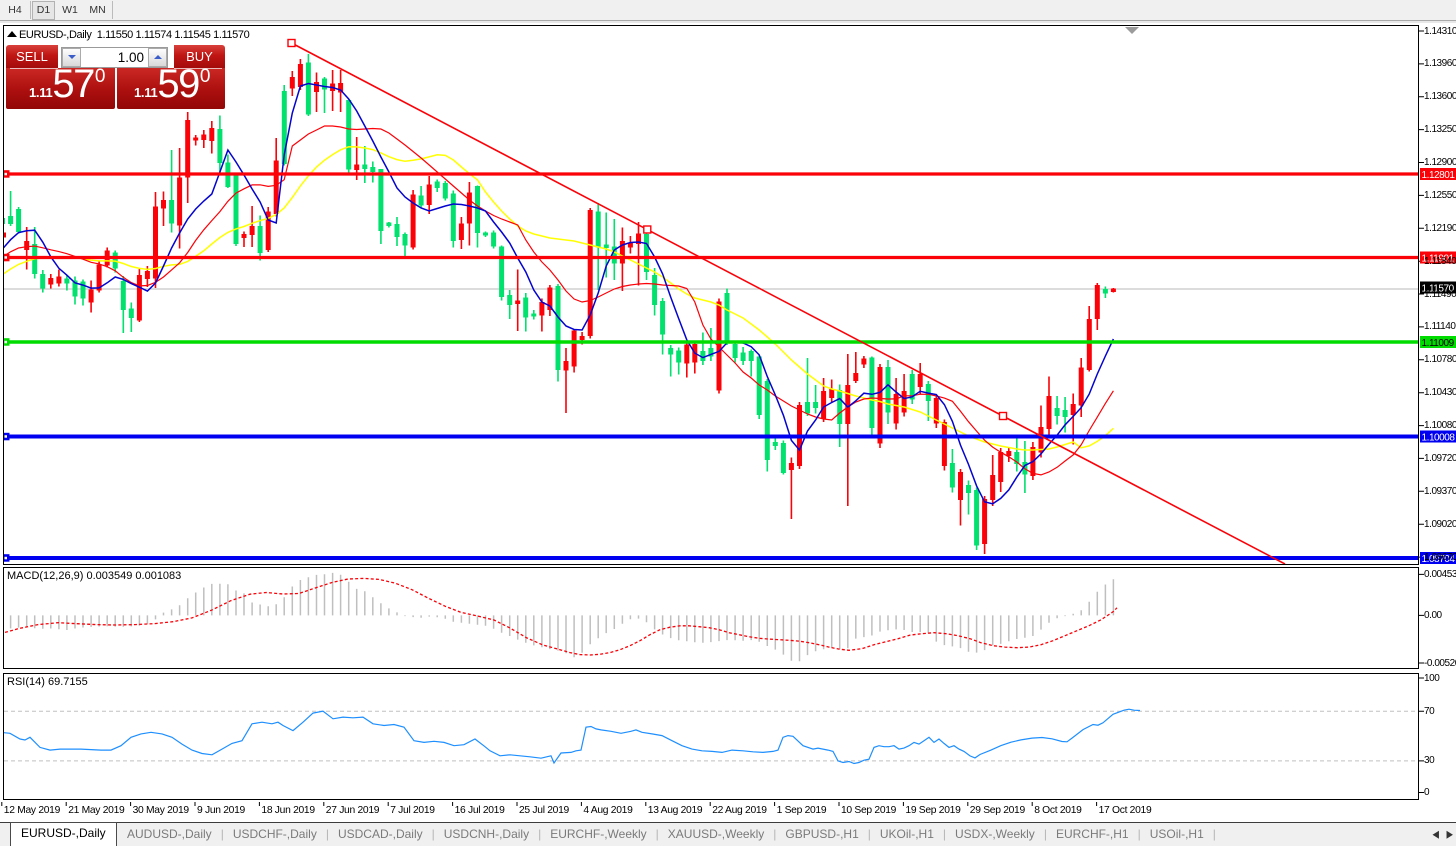  I want to click on svg-text: 1.11009, so click(1438, 343).